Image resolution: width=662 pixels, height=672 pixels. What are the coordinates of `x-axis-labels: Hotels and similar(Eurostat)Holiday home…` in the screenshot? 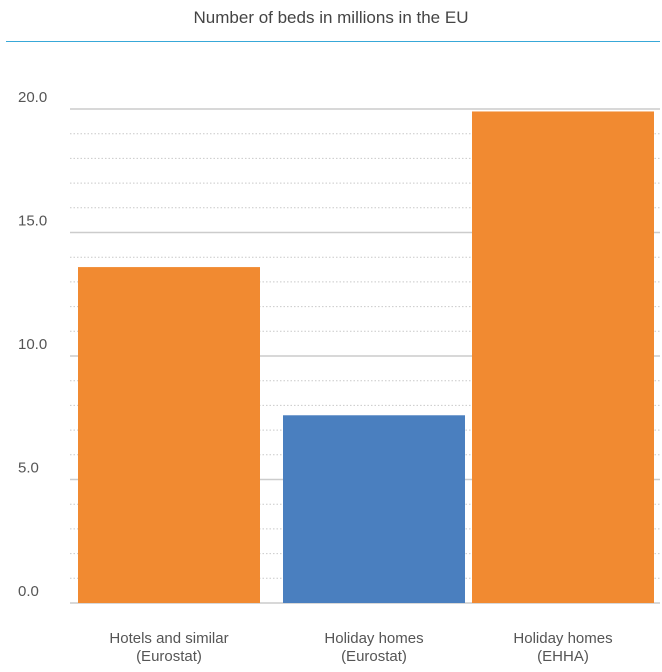 It's located at (360, 647).